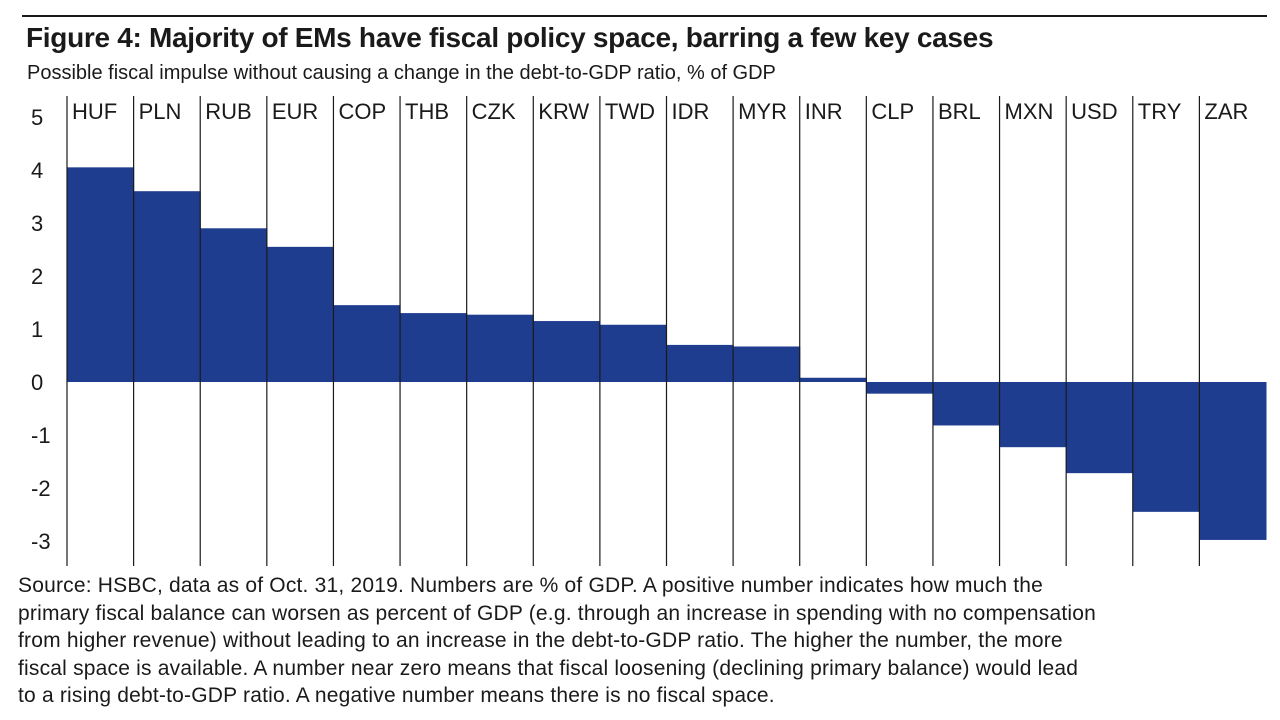 The width and height of the screenshot is (1280, 720). What do you see at coordinates (41, 488) in the screenshot?
I see `y-tick-label: -2` at bounding box center [41, 488].